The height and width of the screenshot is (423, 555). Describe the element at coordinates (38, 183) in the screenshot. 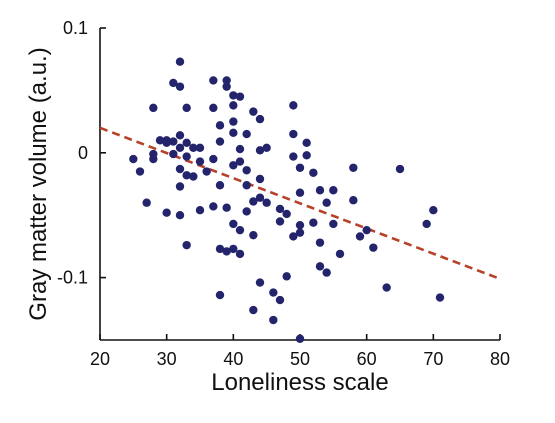

I see `y-axis-title: Gray matter volume (a.u.)` at that location.